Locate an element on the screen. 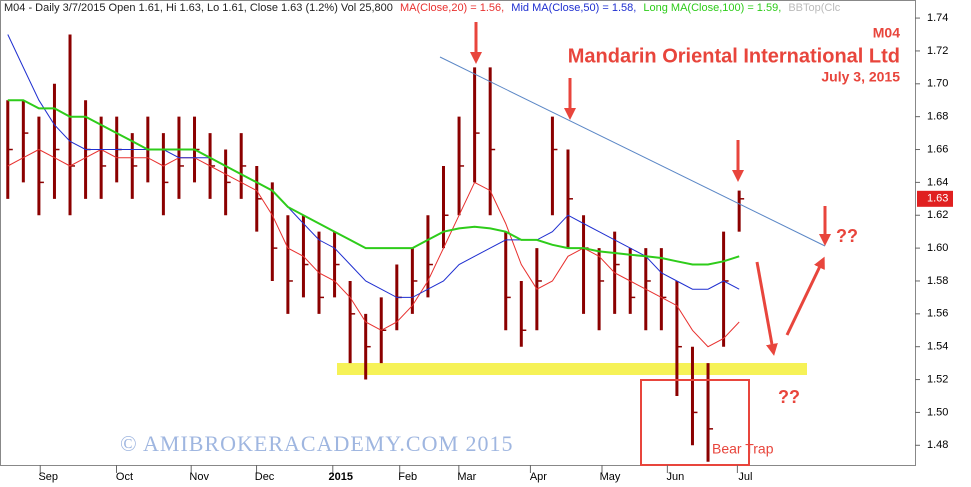 Image resolution: width=971 pixels, height=487 pixels. watermark: © AMIBROKERACADEMY.COM 2015 is located at coordinates (317, 443).